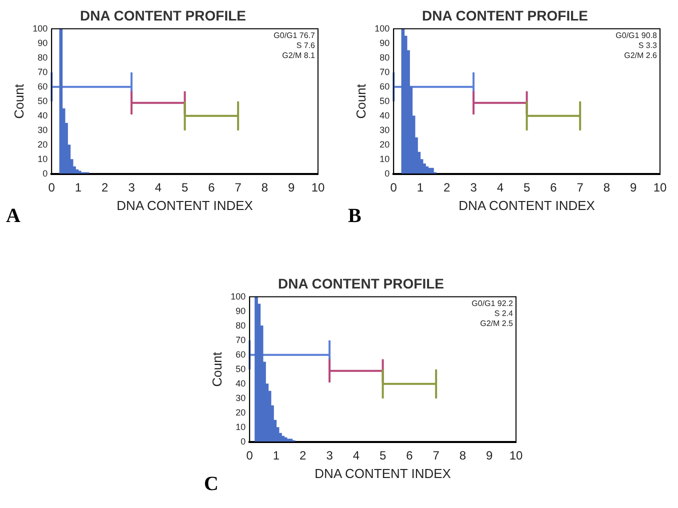  I want to click on annotation: G2/M 2.6, so click(641, 55).